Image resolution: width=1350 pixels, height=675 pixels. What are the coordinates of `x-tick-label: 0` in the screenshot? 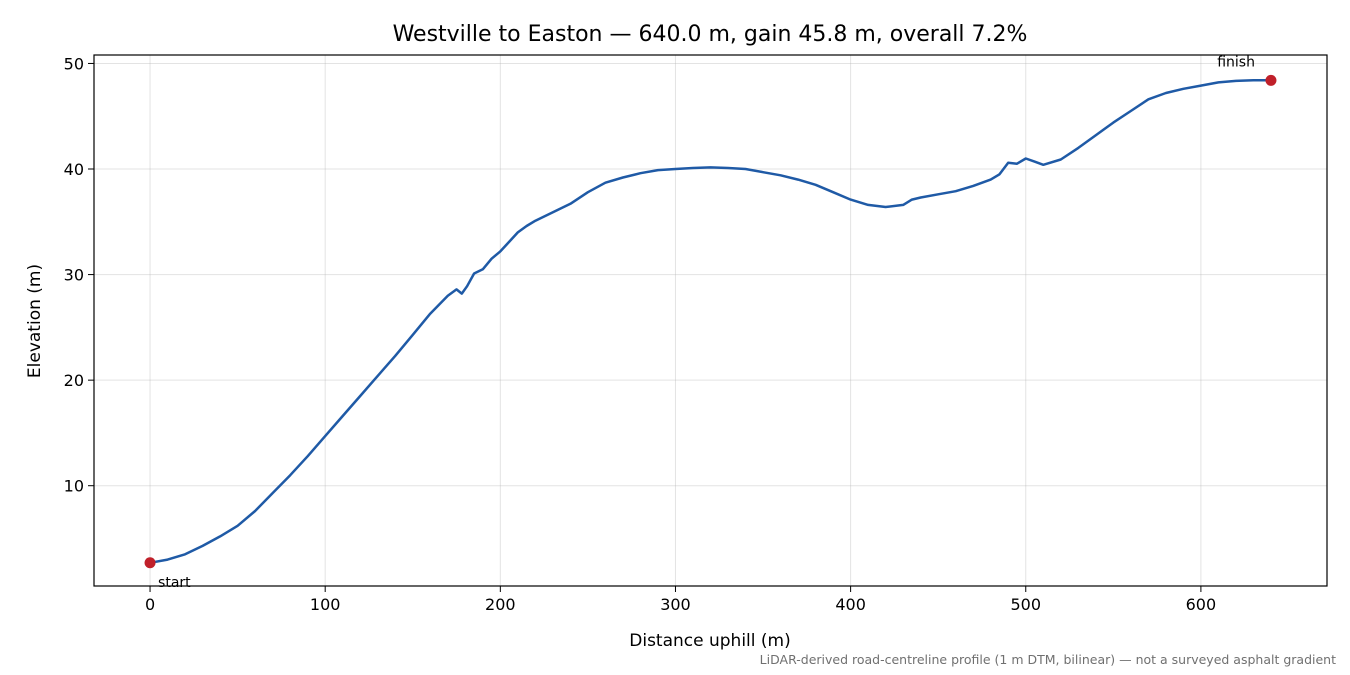 It's located at (150, 604).